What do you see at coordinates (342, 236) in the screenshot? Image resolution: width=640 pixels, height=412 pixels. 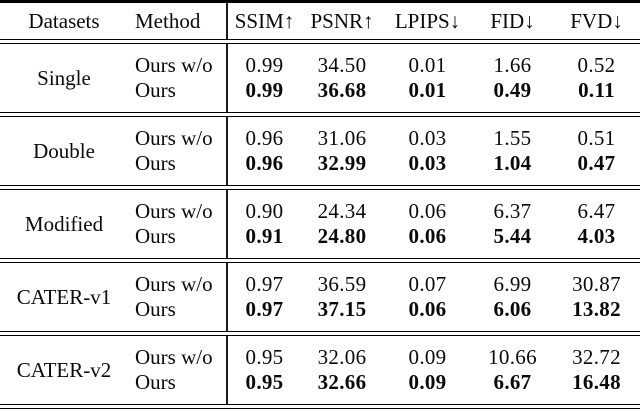 I see `psnr-value: 24.80` at bounding box center [342, 236].